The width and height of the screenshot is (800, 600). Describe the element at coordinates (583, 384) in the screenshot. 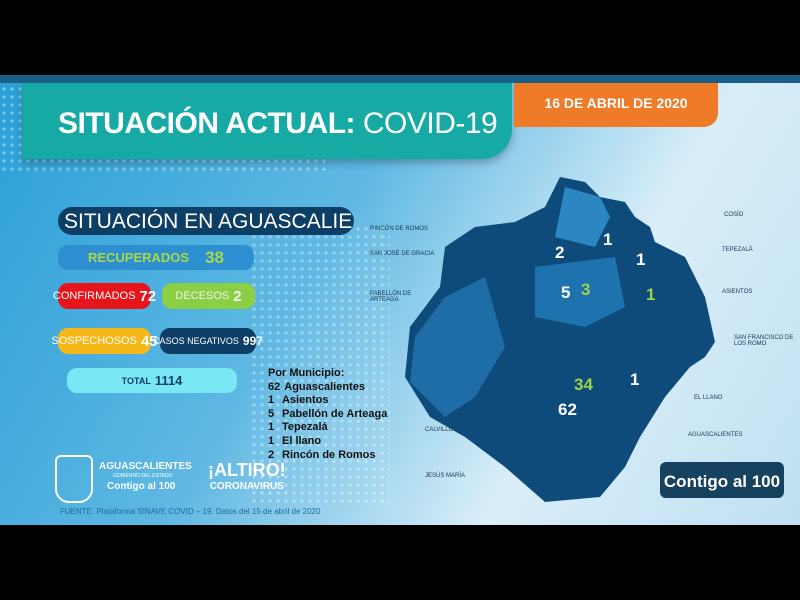

I see `map-count-ags_green: 34` at that location.